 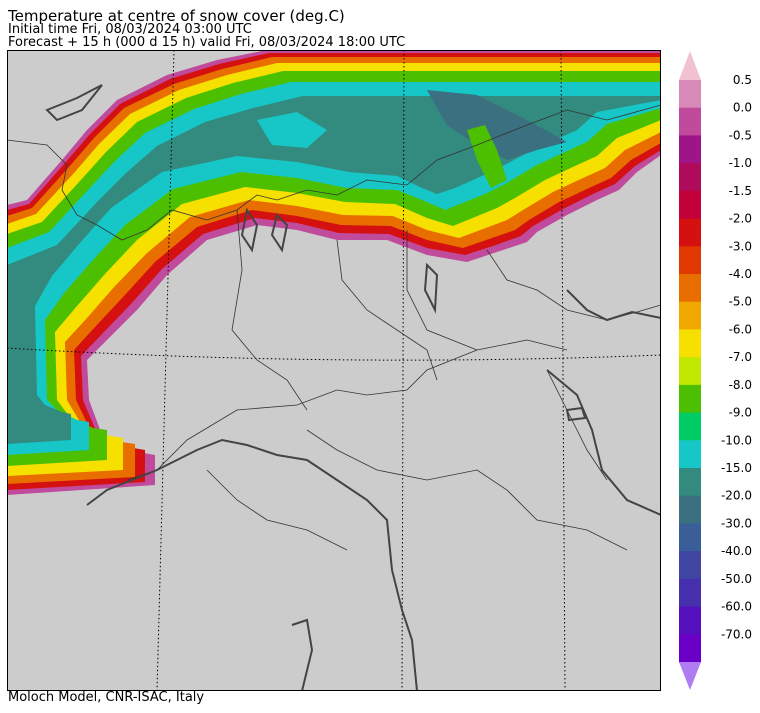 What do you see at coordinates (613, 305) in the screenshot?
I see `adriatic-coast` at bounding box center [613, 305].